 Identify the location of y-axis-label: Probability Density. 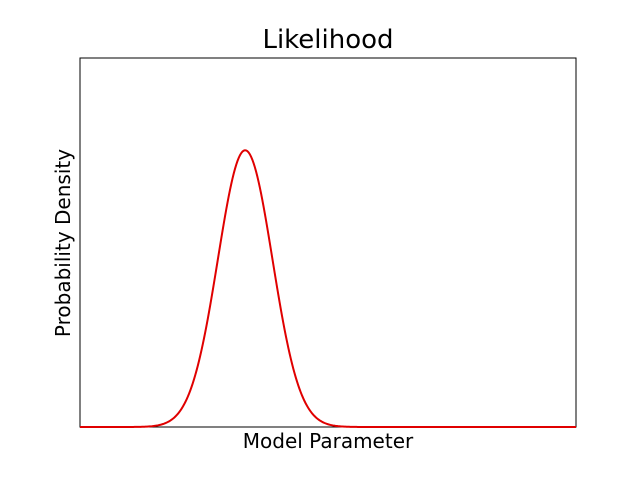
(63, 243).